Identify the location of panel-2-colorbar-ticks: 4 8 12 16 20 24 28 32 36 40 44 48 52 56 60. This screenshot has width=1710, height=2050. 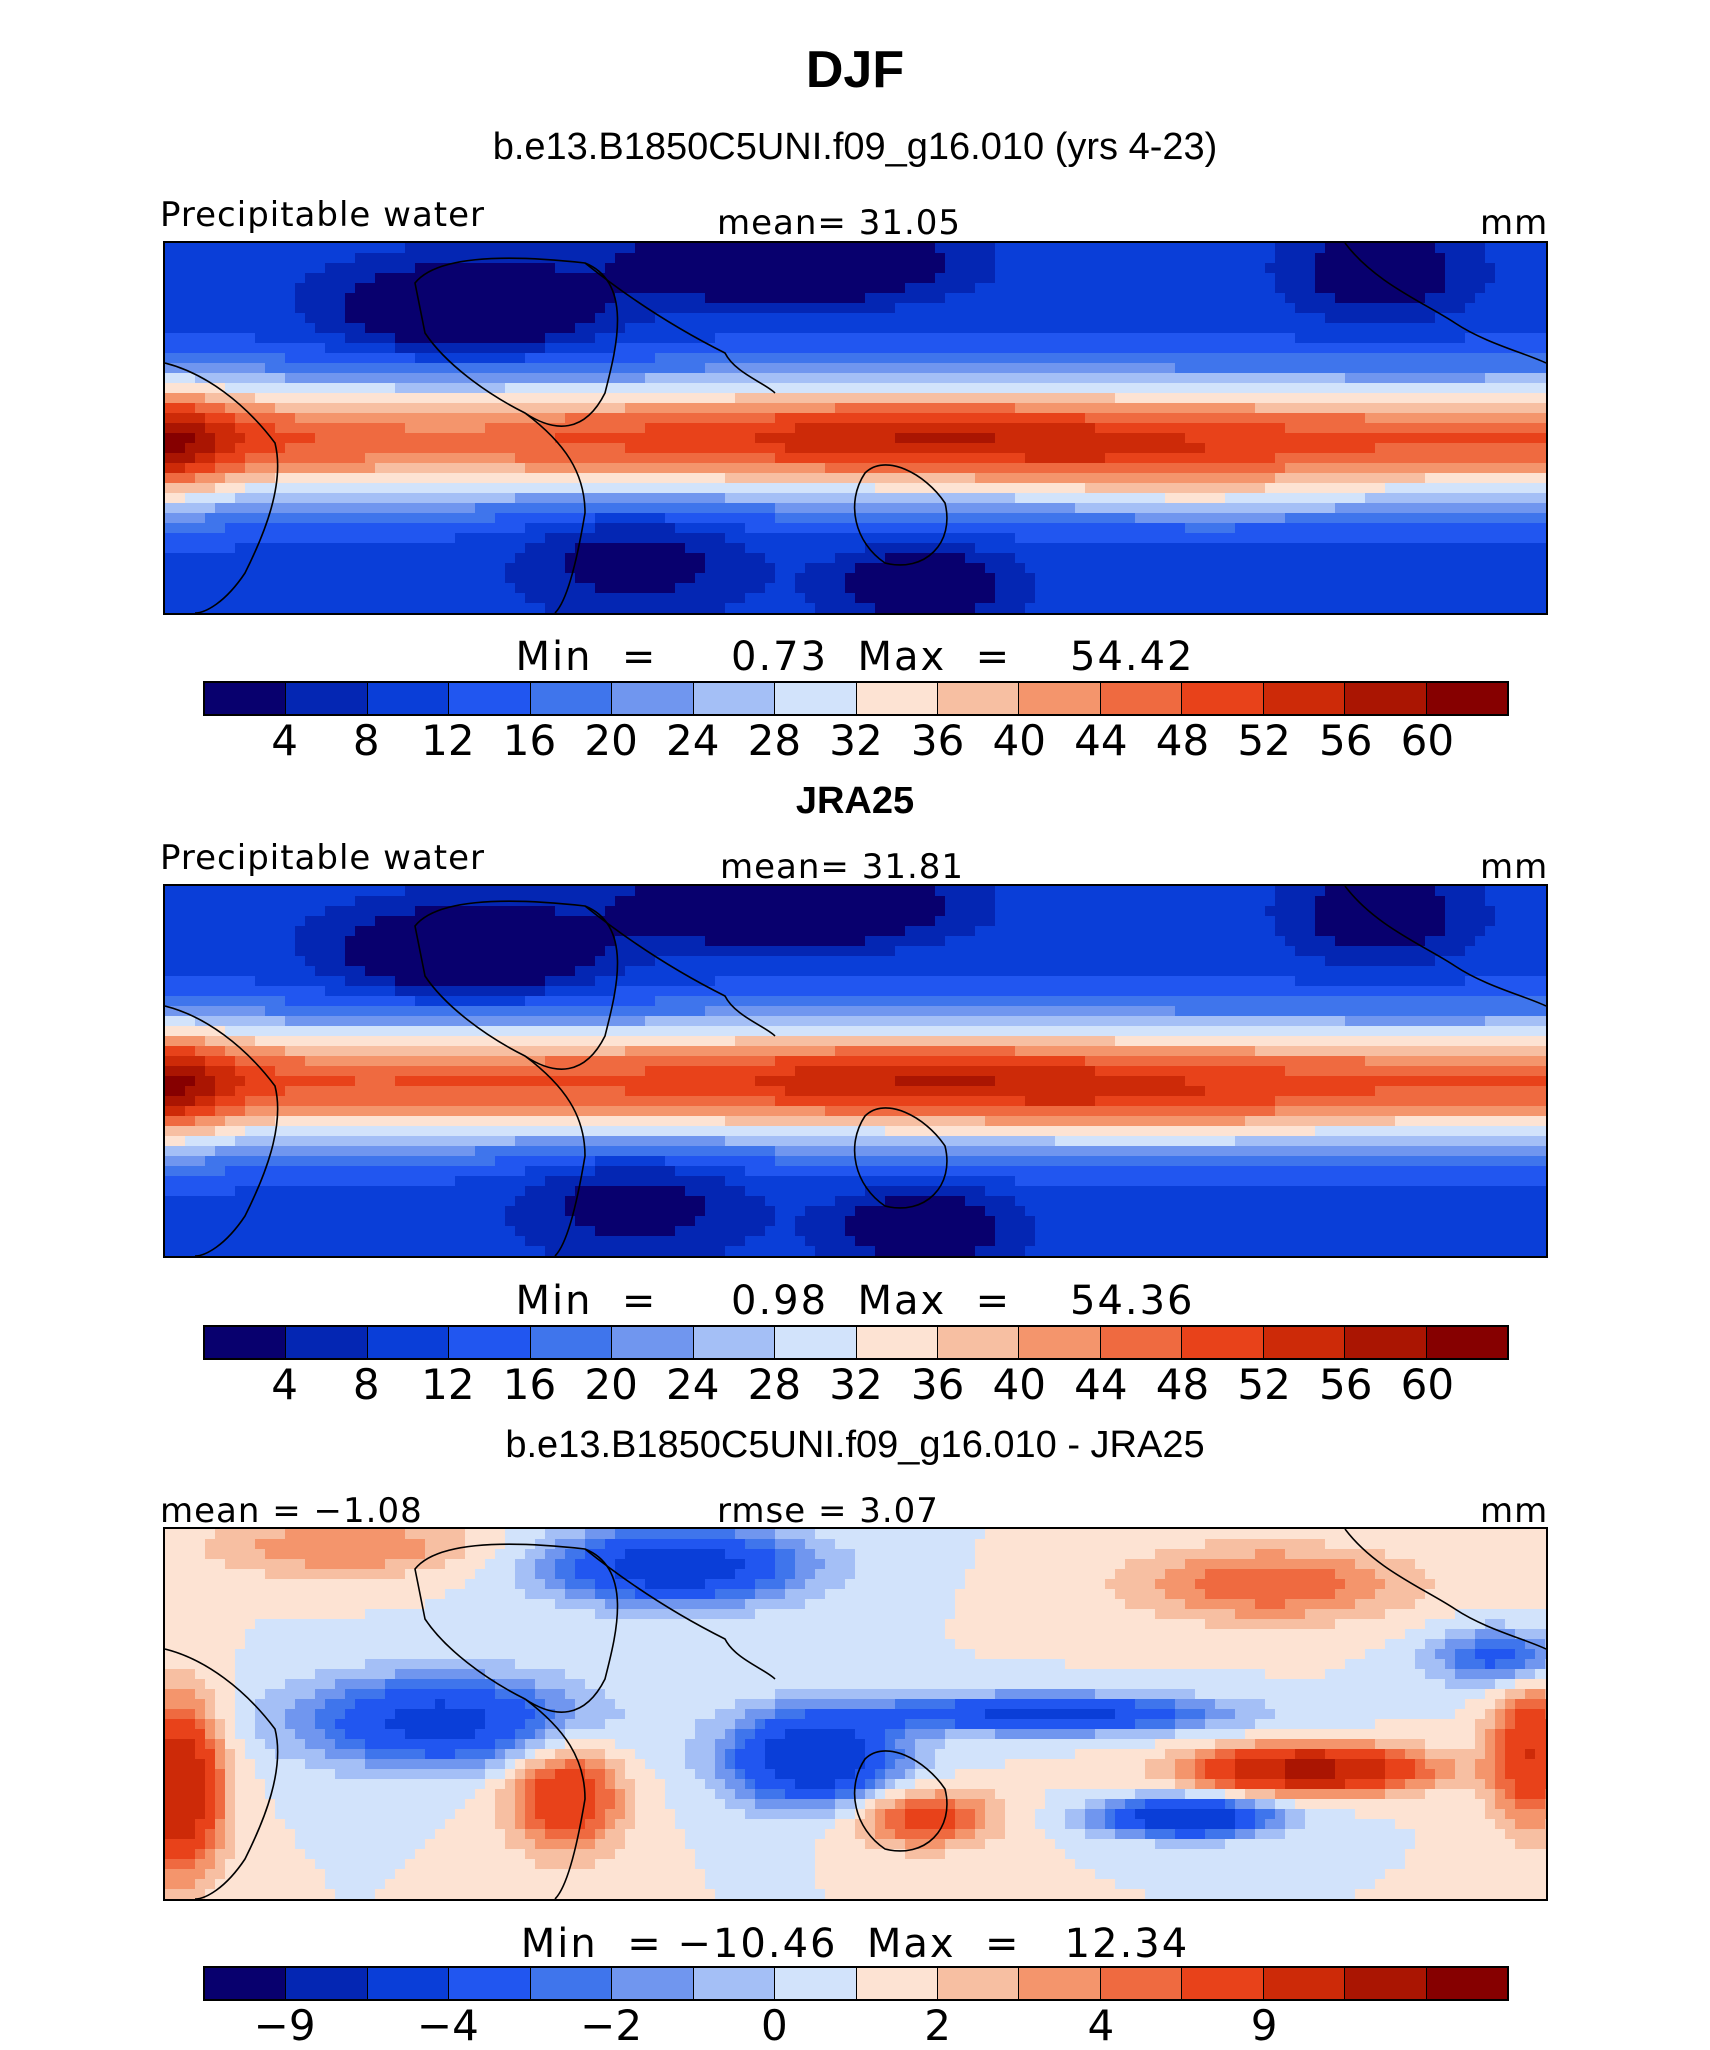
(856, 1384).